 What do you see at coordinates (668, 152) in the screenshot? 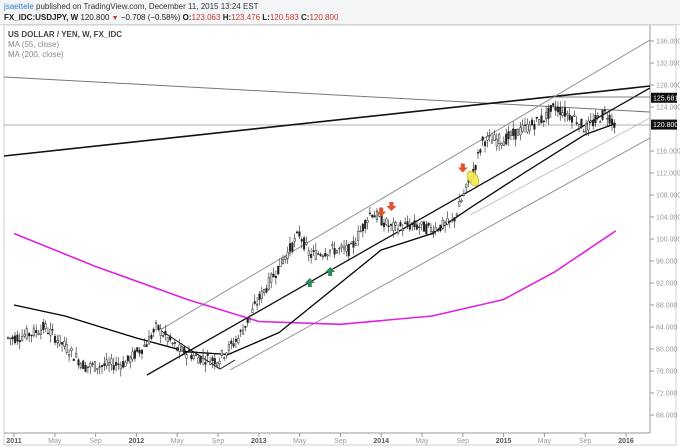
I see `price-tick-label: 116.000` at bounding box center [668, 152].